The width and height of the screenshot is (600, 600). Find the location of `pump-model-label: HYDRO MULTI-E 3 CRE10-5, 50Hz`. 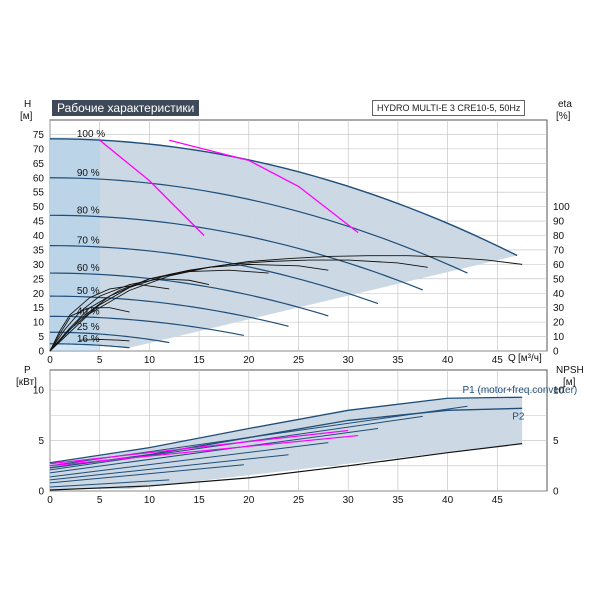

pump-model-label: HYDRO MULTI-E 3 CRE10-5, 50Hz is located at coordinates (449, 108).